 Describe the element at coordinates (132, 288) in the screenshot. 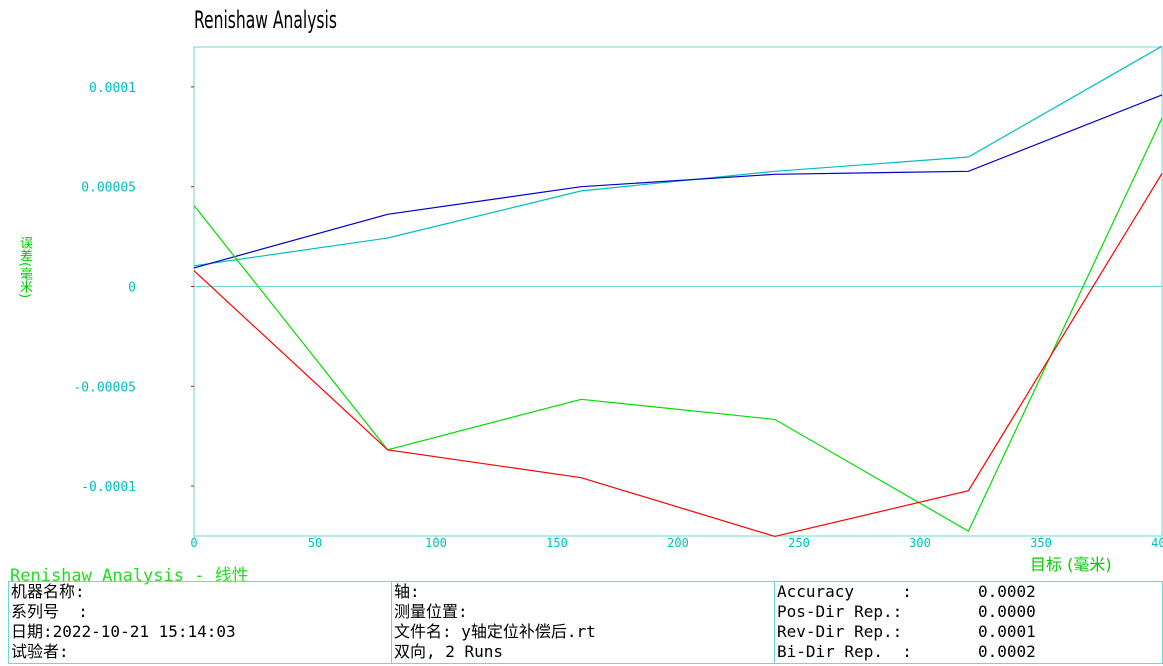

I see `y-tick-label: 0` at that location.